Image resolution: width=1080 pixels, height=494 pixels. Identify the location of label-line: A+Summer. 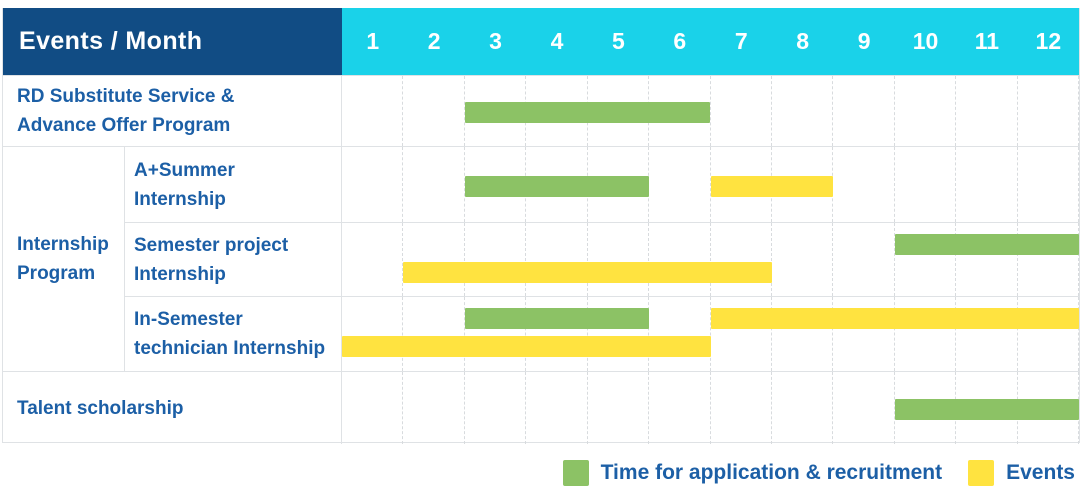
(184, 170).